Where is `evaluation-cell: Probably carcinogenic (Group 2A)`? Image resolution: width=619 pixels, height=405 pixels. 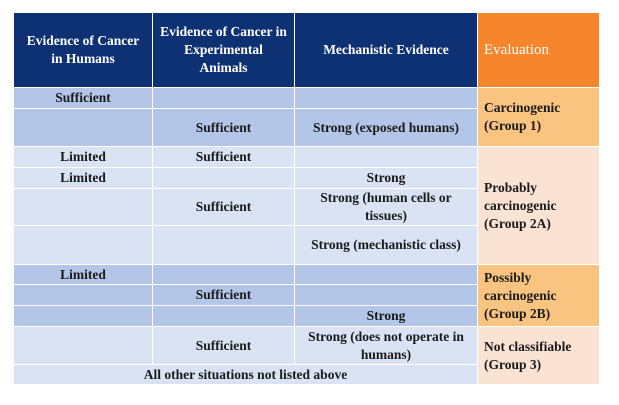 evaluation-cell: Probably carcinogenic (Group 2A) is located at coordinates (538, 205).